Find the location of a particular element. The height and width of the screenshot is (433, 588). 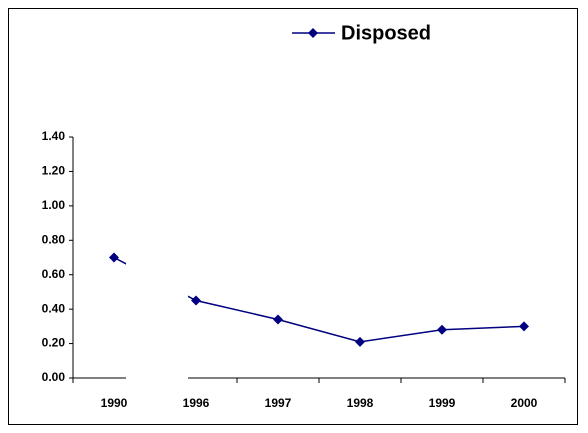

x-tick-label: 1997 is located at coordinates (278, 403).